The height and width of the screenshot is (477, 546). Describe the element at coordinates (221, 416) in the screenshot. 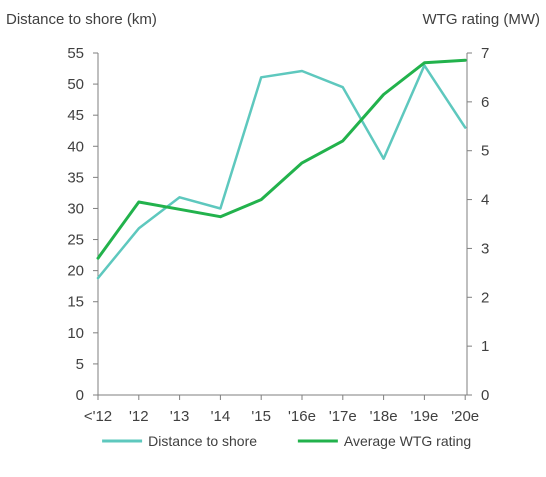

I see `x-tick-label: '14` at that location.